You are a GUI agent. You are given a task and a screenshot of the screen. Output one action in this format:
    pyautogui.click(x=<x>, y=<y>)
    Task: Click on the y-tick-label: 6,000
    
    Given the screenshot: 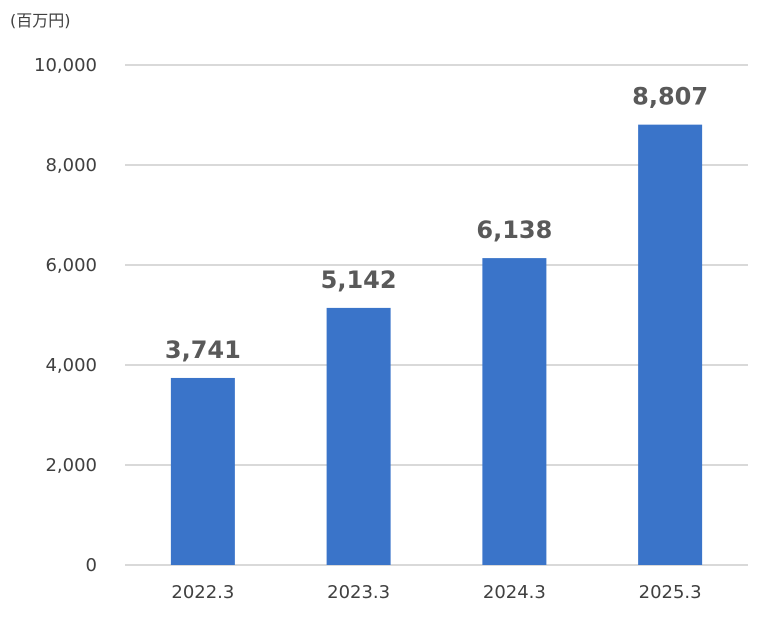 What is the action you would take?
    pyautogui.click(x=71, y=265)
    